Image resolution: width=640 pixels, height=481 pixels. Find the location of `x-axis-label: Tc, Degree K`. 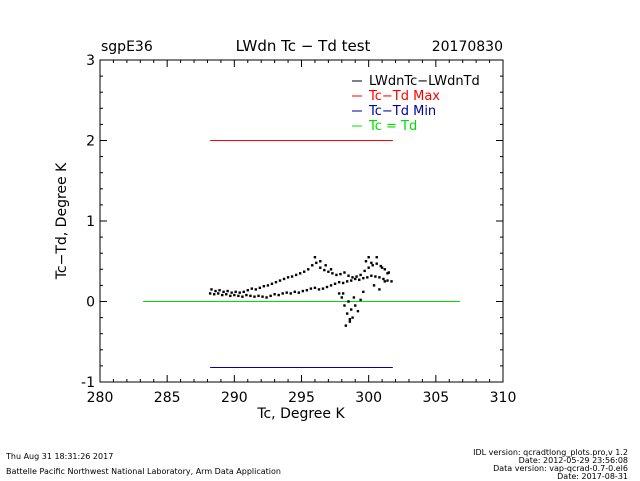

x-axis-label: Tc, Degree K is located at coordinates (300, 414).